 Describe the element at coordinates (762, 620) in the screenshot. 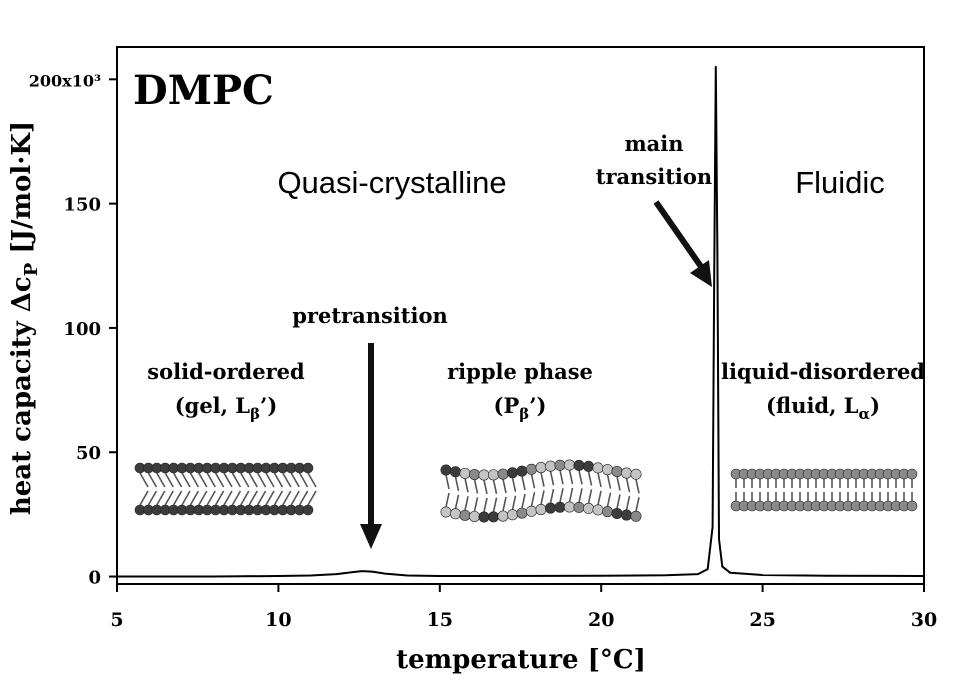

I see `x-tick-label: 25` at that location.